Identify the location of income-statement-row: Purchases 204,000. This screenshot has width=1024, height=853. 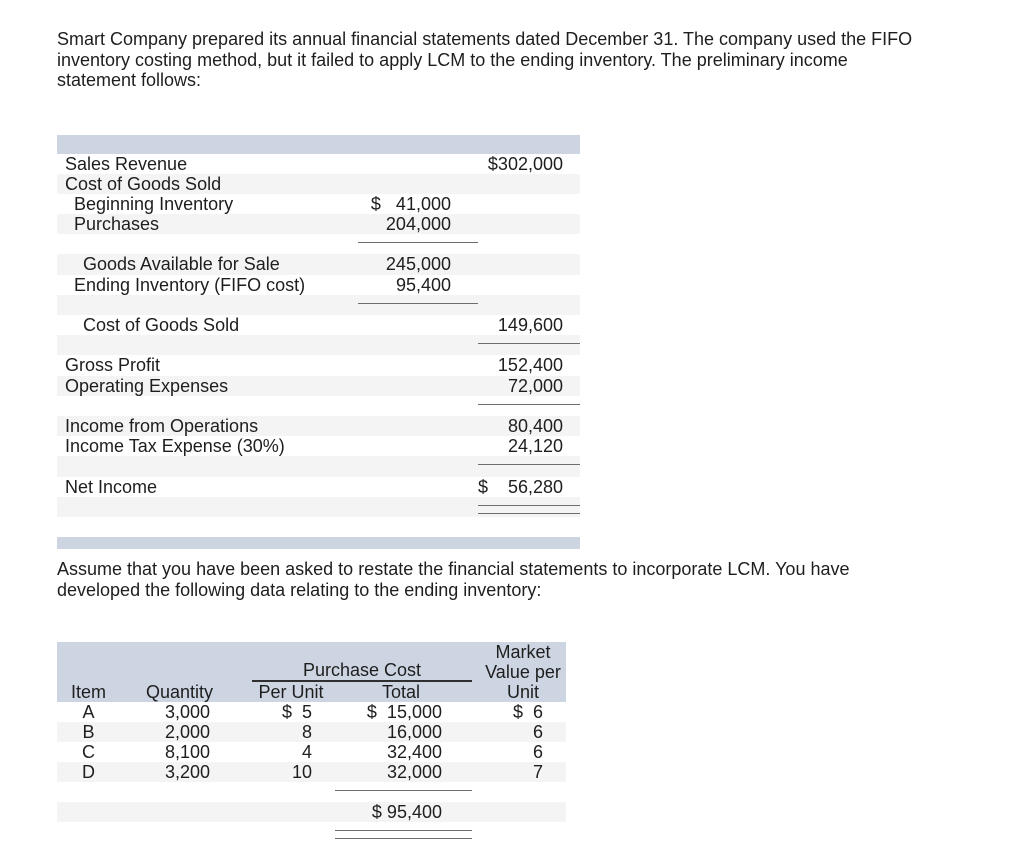
(318, 224).